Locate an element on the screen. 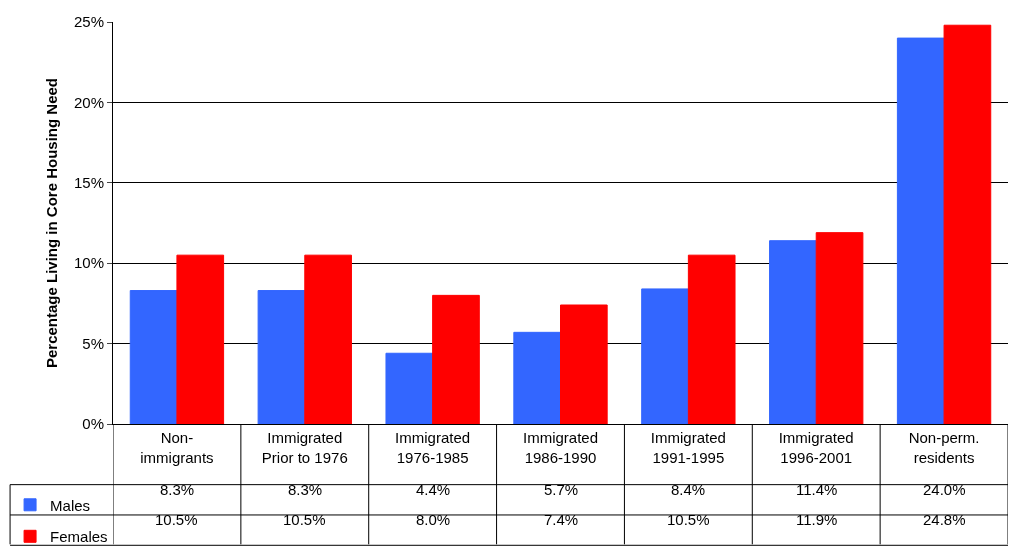 This screenshot has width=1011, height=556. x-tick-label: Immigrated 1976-1985 is located at coordinates (433, 447).